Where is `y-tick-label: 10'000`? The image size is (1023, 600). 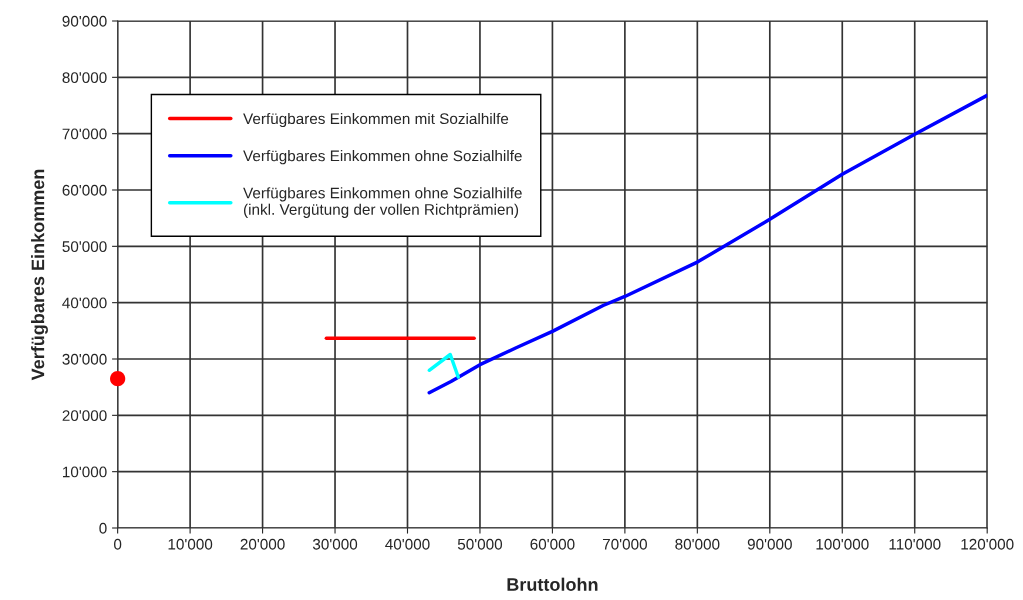
y-tick-label: 10'000 is located at coordinates (85, 472).